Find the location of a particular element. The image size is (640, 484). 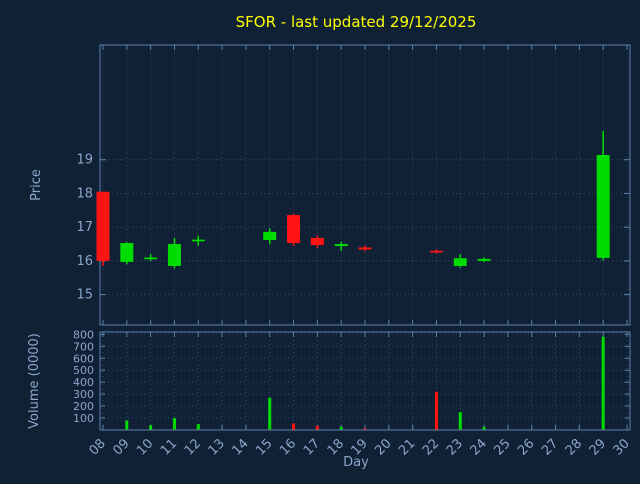

volume-tick-label: 200 is located at coordinates (83, 406).